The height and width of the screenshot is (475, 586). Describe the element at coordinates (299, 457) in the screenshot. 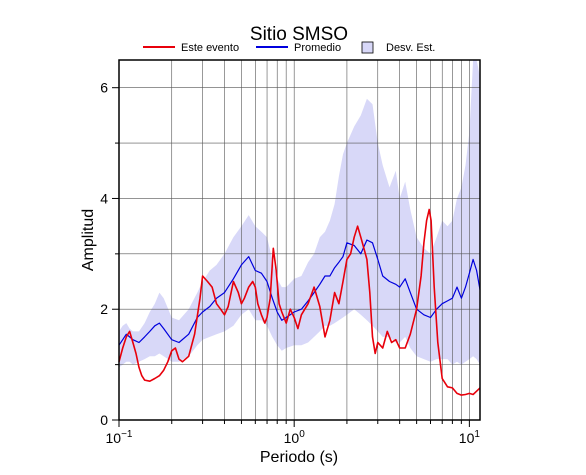

I see `x-axis-label: Periodo (s)` at that location.